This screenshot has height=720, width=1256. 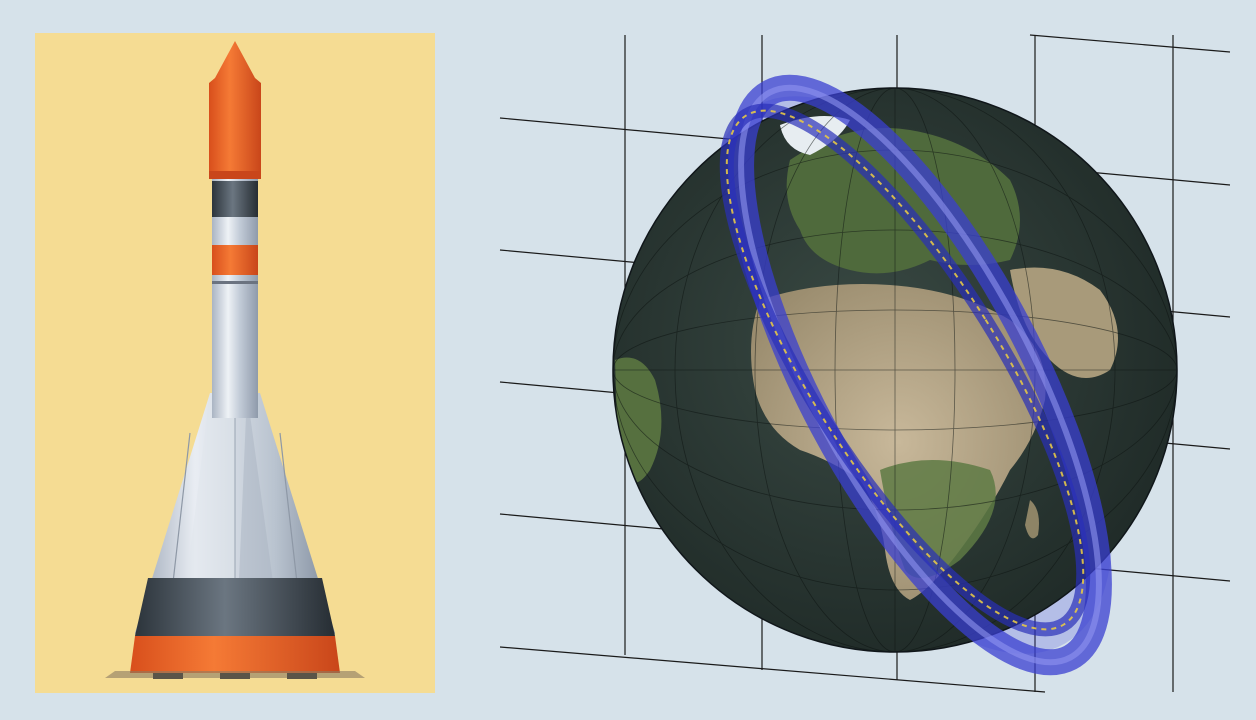 What do you see at coordinates (235, 107) in the screenshot?
I see `rocket-nose-fairing` at bounding box center [235, 107].